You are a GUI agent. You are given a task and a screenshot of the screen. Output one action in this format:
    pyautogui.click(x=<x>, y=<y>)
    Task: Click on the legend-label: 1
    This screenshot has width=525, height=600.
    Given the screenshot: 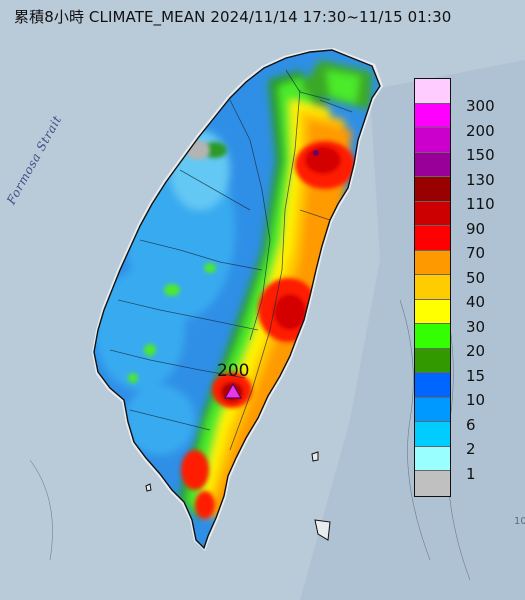 What is the action you would take?
    pyautogui.click(x=471, y=473)
    